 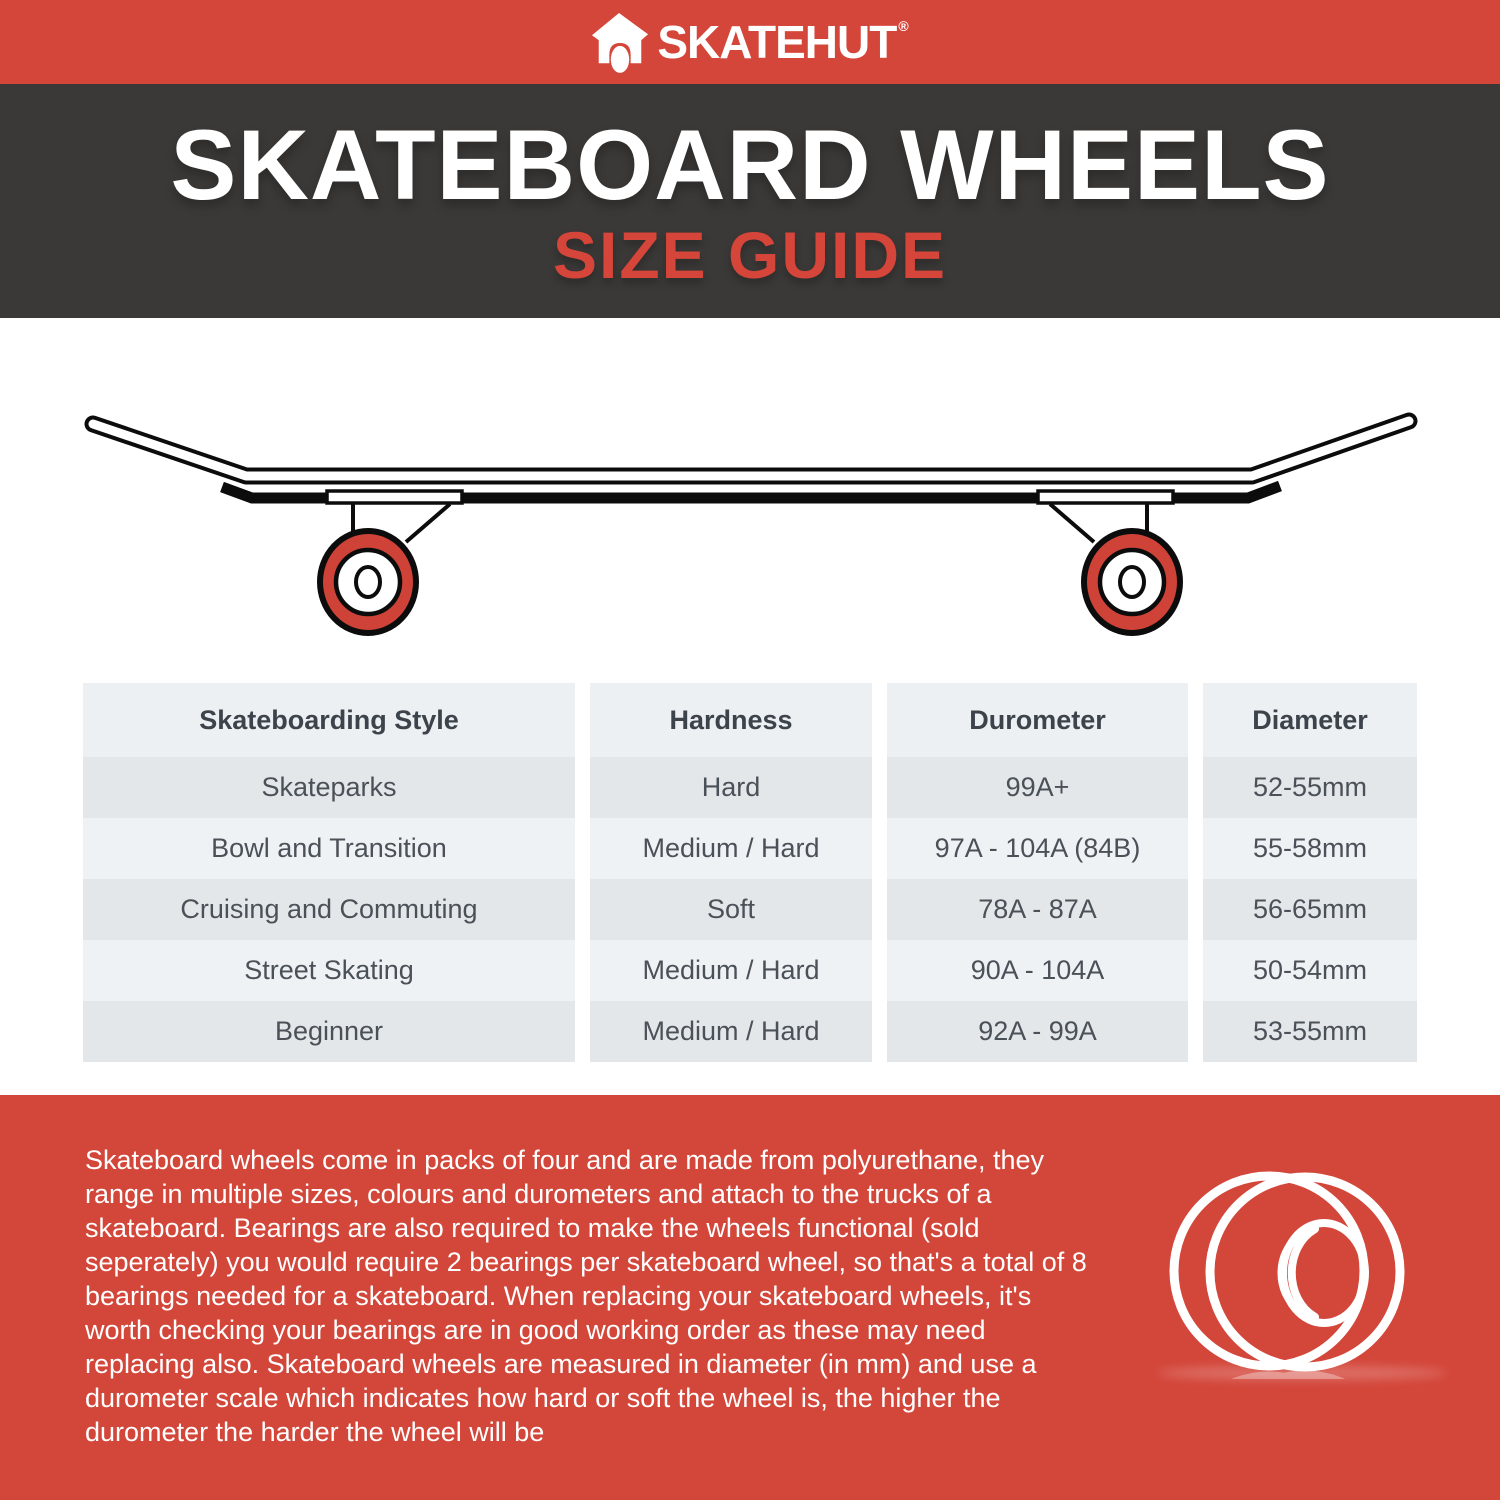 I want to click on skatehut-hut-icon, so click(x=620, y=43).